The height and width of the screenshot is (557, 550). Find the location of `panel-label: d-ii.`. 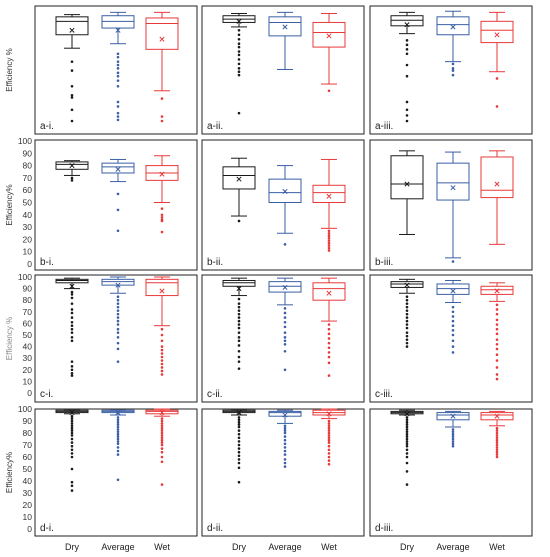

panel-label: d-ii. is located at coordinates (215, 528).